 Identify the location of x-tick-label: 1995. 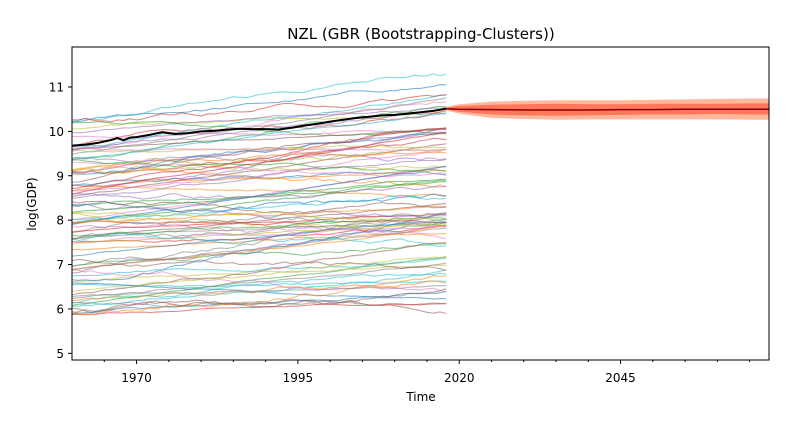
(298, 378).